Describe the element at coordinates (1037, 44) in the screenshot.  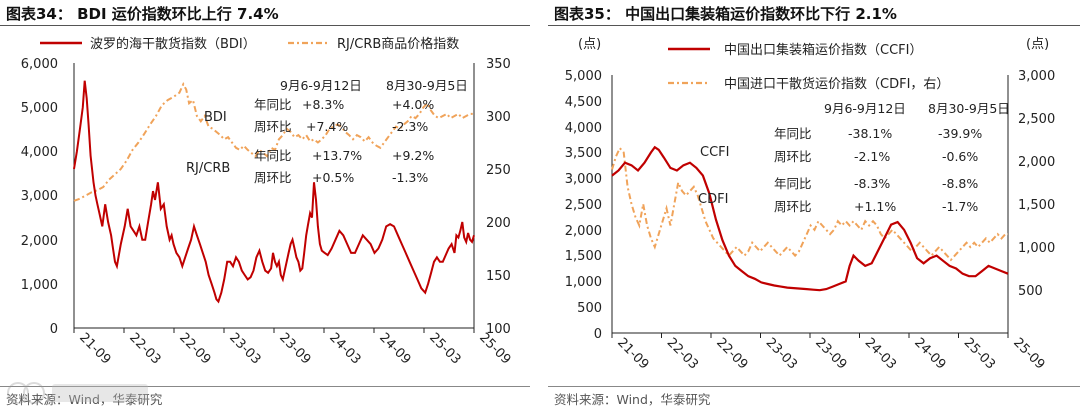
I see `unit-right: (点)` at that location.